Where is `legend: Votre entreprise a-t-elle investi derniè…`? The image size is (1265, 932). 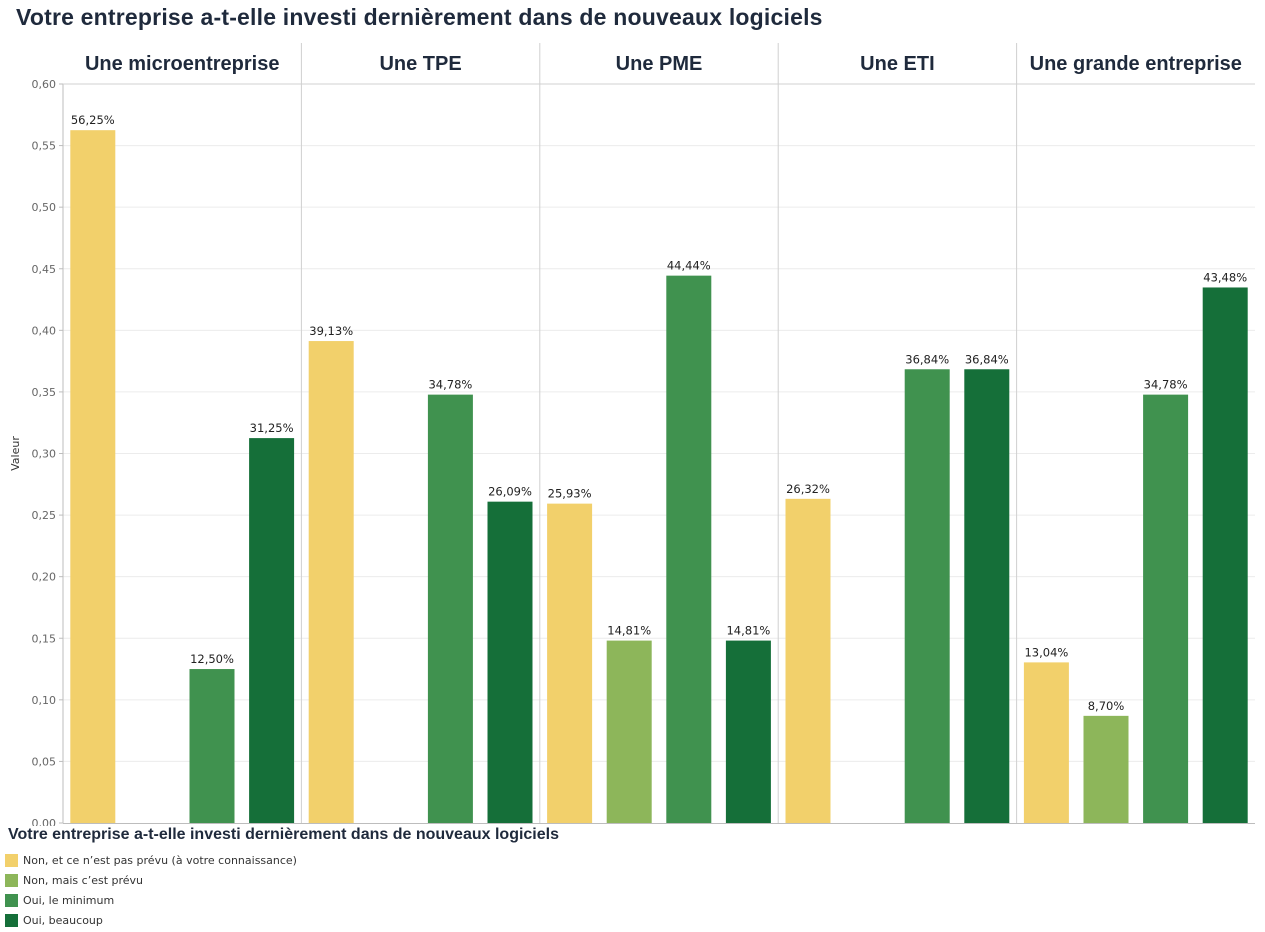
legend: Votre entreprise a-t-elle investi derniè… is located at coordinates (282, 878).